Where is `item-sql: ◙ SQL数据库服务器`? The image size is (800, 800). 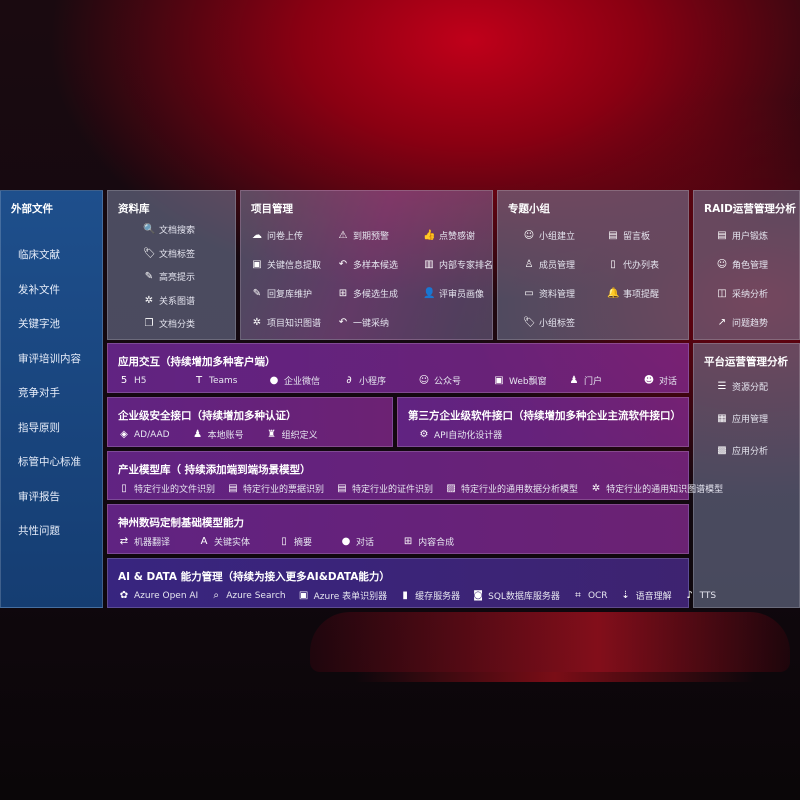
item-sql: ◙ SQL数据库服务器 is located at coordinates (516, 595).